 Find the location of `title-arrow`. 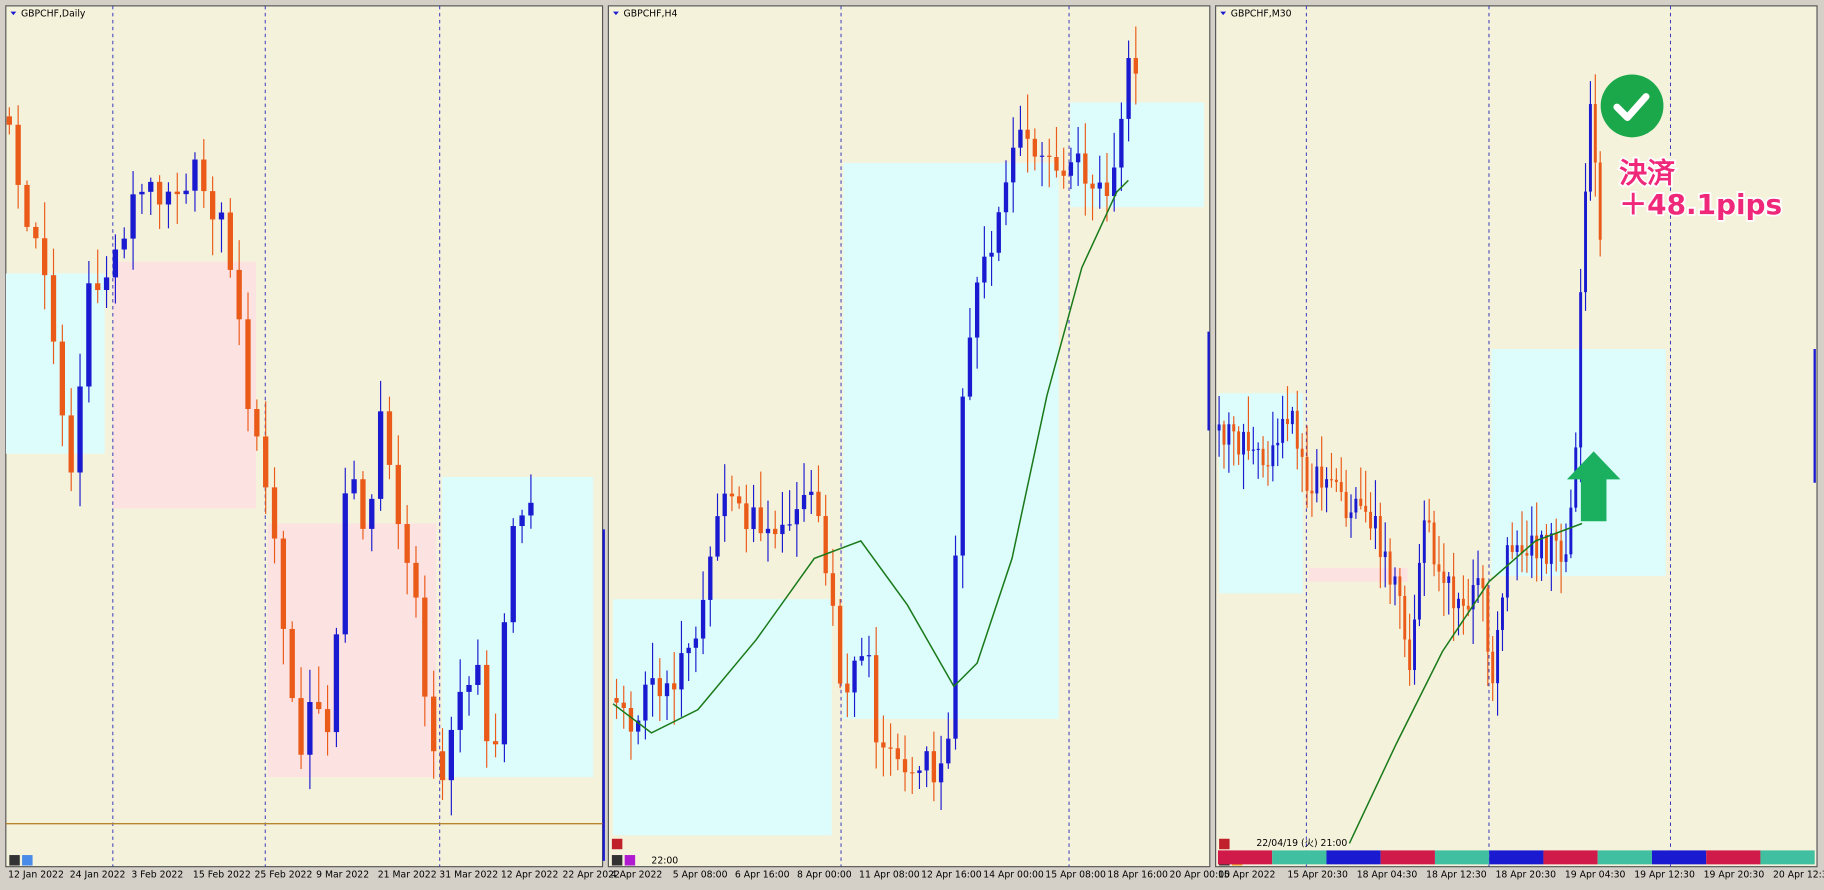

title-arrow is located at coordinates (13, 13).